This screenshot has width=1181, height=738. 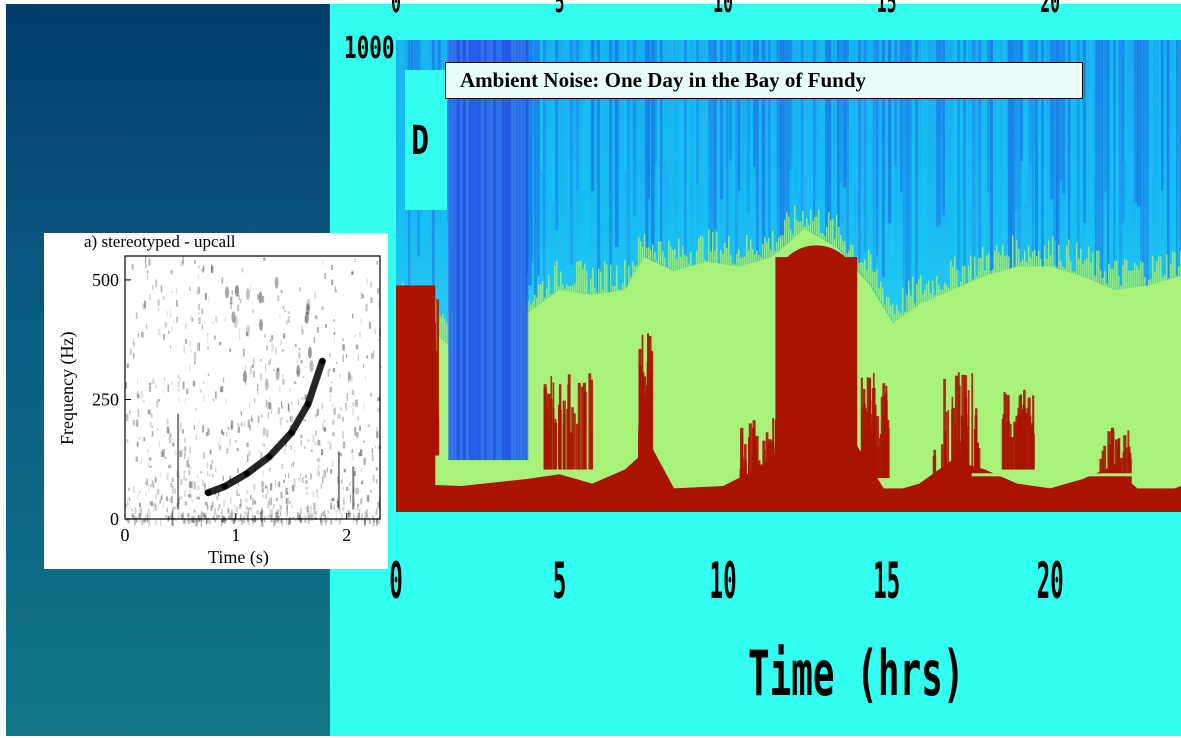 What do you see at coordinates (816, 285) in the screenshot?
I see `spectrogram-high-level` at bounding box center [816, 285].